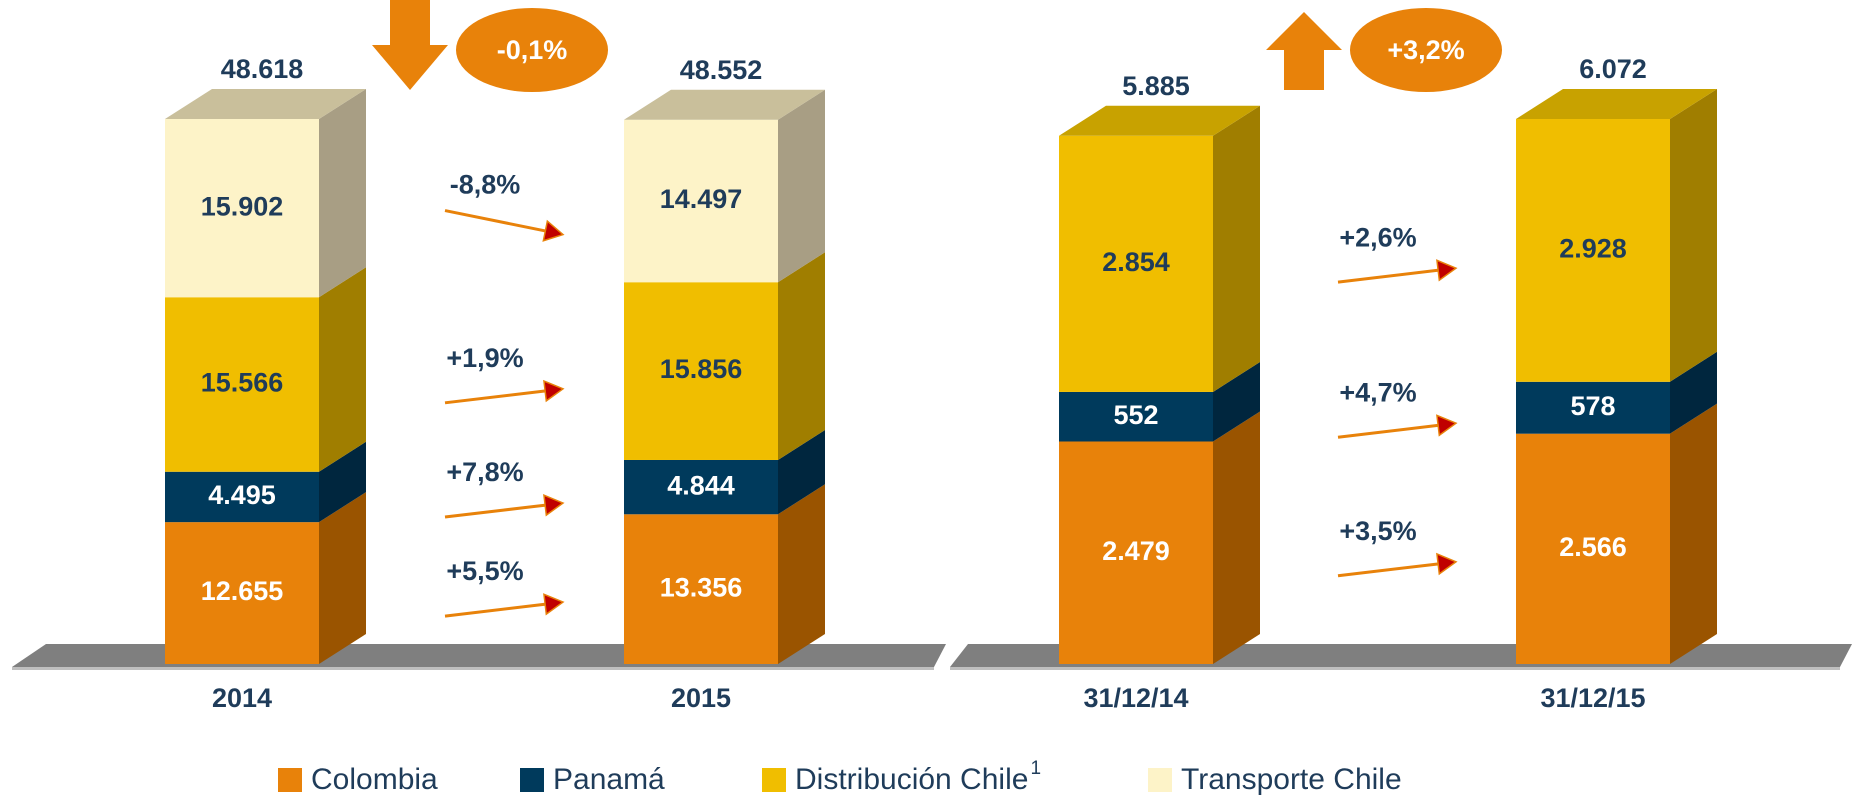 Image resolution: width=1852 pixels, height=798 pixels. I want to click on change-label: +3,5%, so click(1377, 531).